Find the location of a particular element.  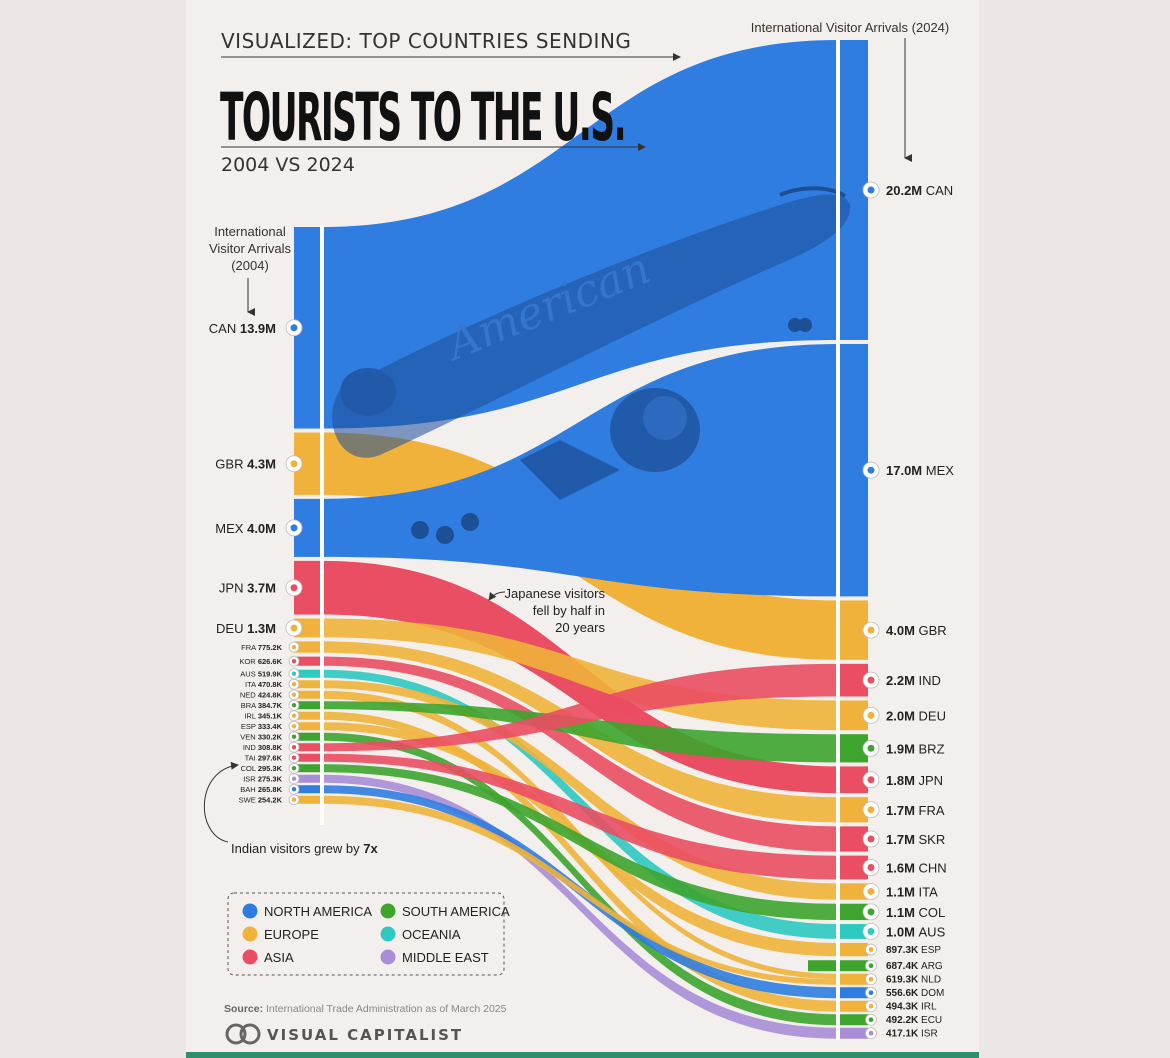

right-label-text: 619.3K NLD is located at coordinates (913, 980).